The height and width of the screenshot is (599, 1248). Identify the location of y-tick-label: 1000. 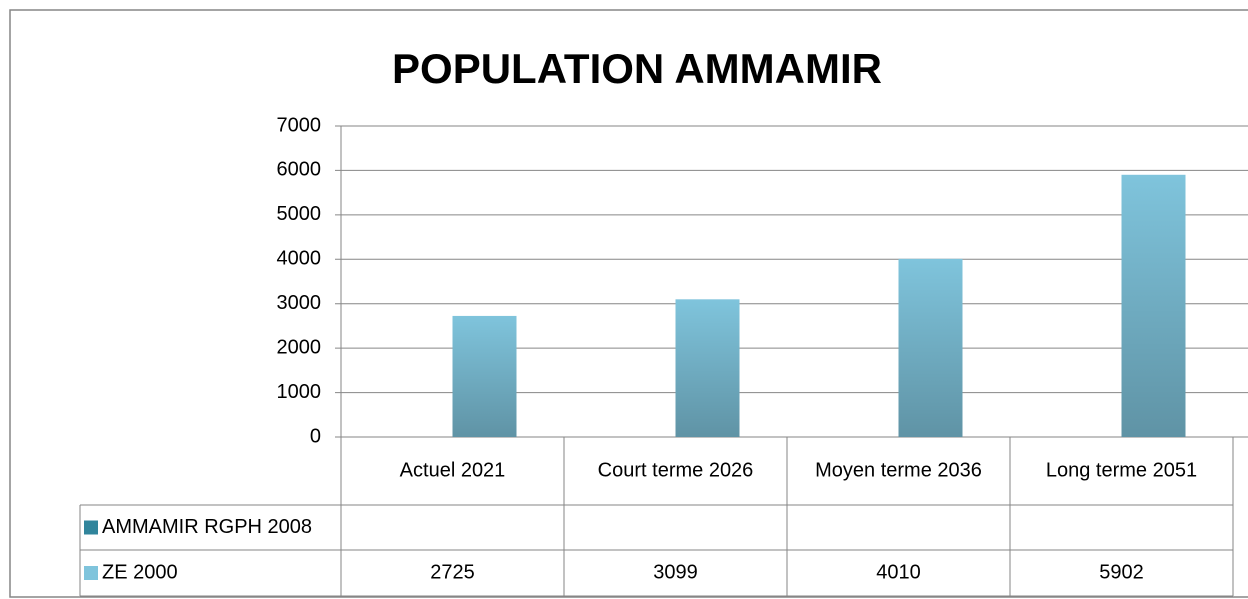
(299, 392).